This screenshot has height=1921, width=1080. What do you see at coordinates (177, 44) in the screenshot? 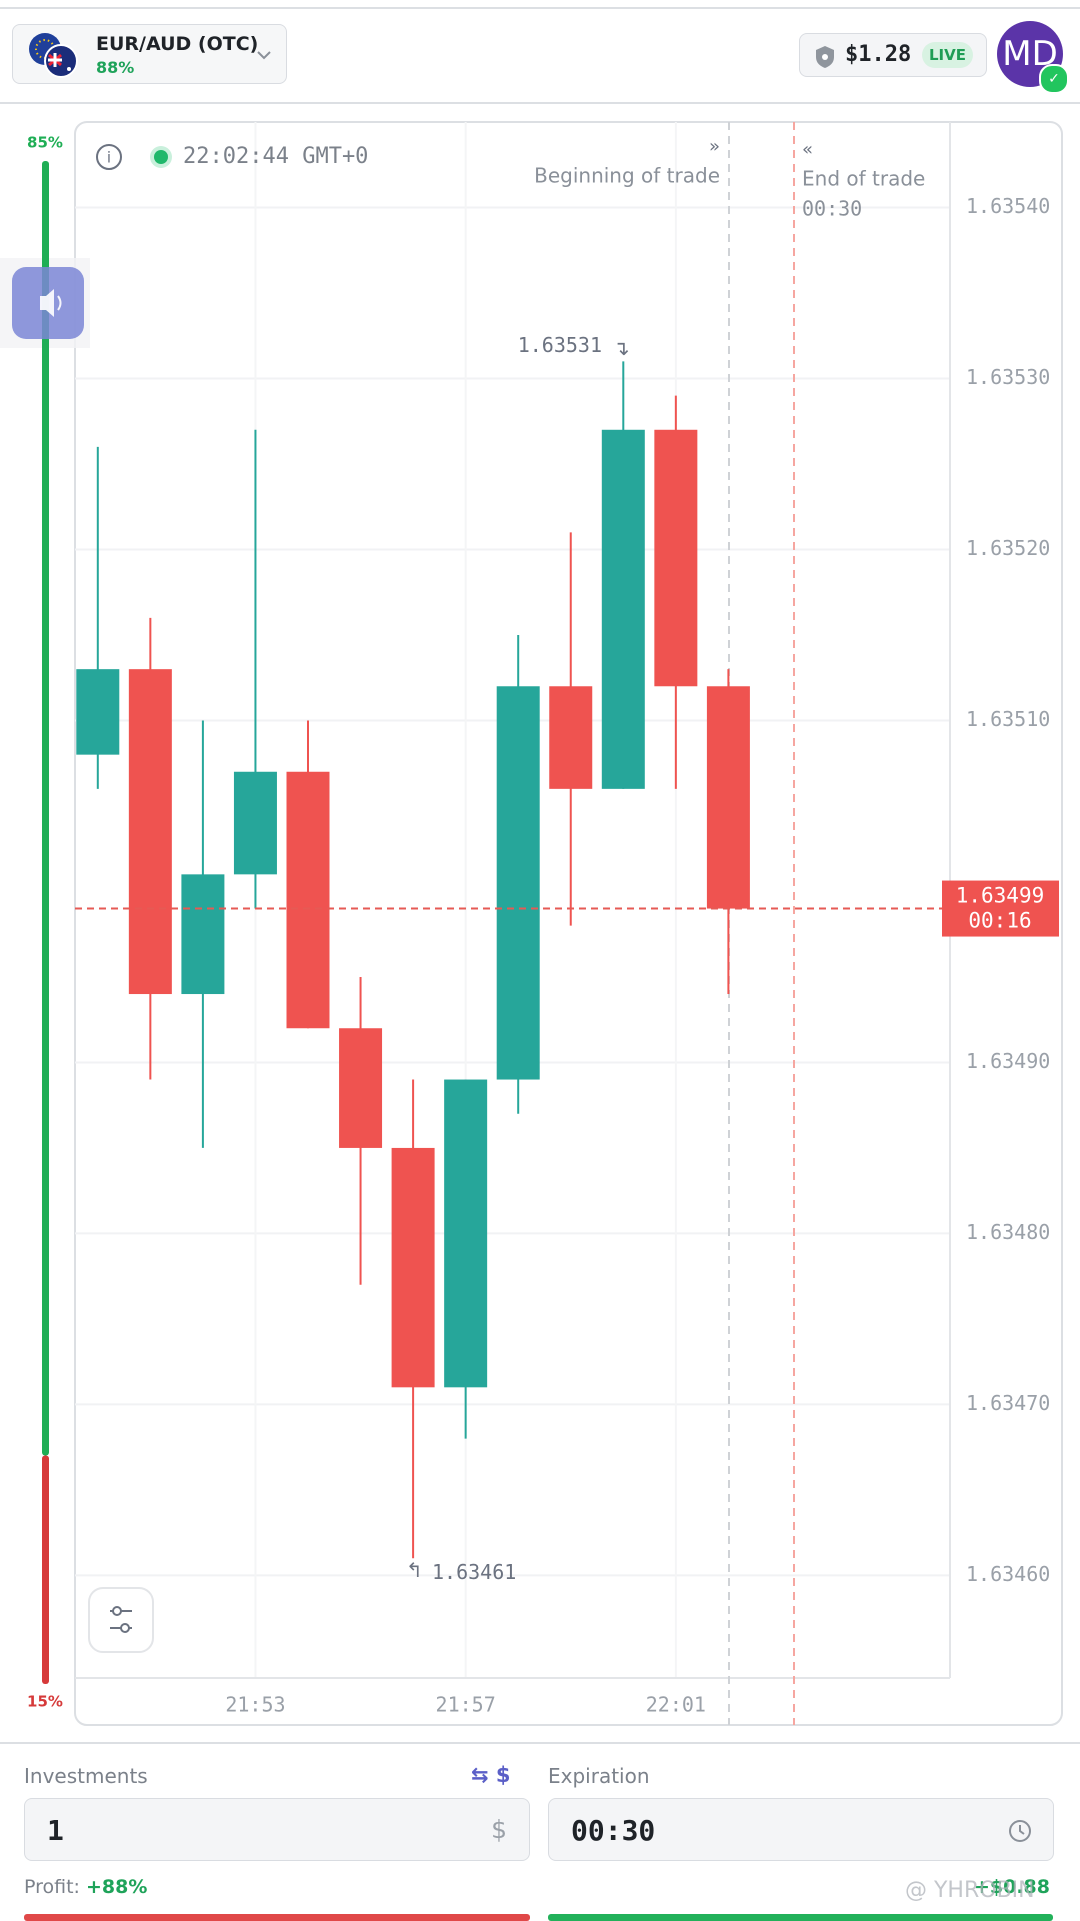
I see `pair-name: EUR/AUD (OTC)` at bounding box center [177, 44].